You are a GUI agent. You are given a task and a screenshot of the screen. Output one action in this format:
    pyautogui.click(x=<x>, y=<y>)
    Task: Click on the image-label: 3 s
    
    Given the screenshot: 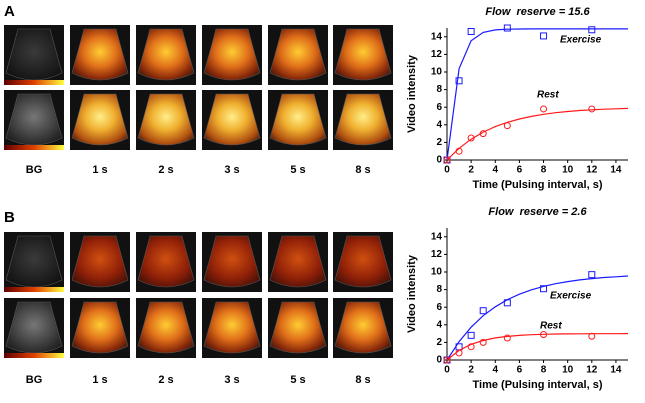 What is the action you would take?
    pyautogui.click(x=231, y=380)
    